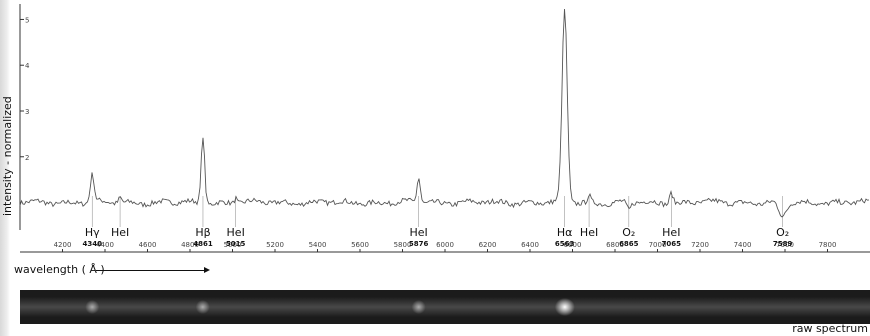 Image resolution: width=870 pixels, height=336 pixels. I want to click on line-wavelength: 4340, so click(93, 244).